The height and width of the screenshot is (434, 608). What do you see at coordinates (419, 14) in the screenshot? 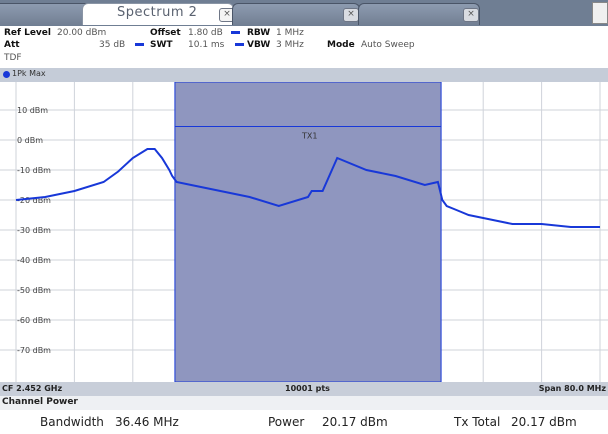
I see `tab-4: ×` at bounding box center [419, 14].